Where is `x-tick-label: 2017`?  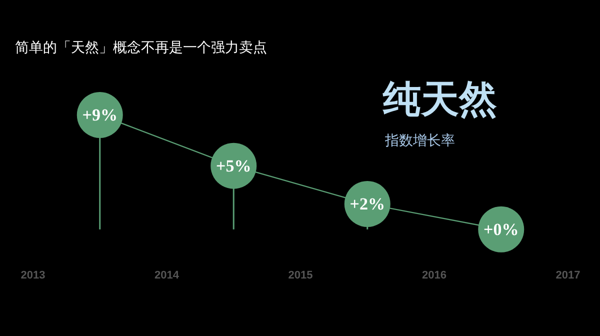 x-tick-label: 2017 is located at coordinates (568, 276).